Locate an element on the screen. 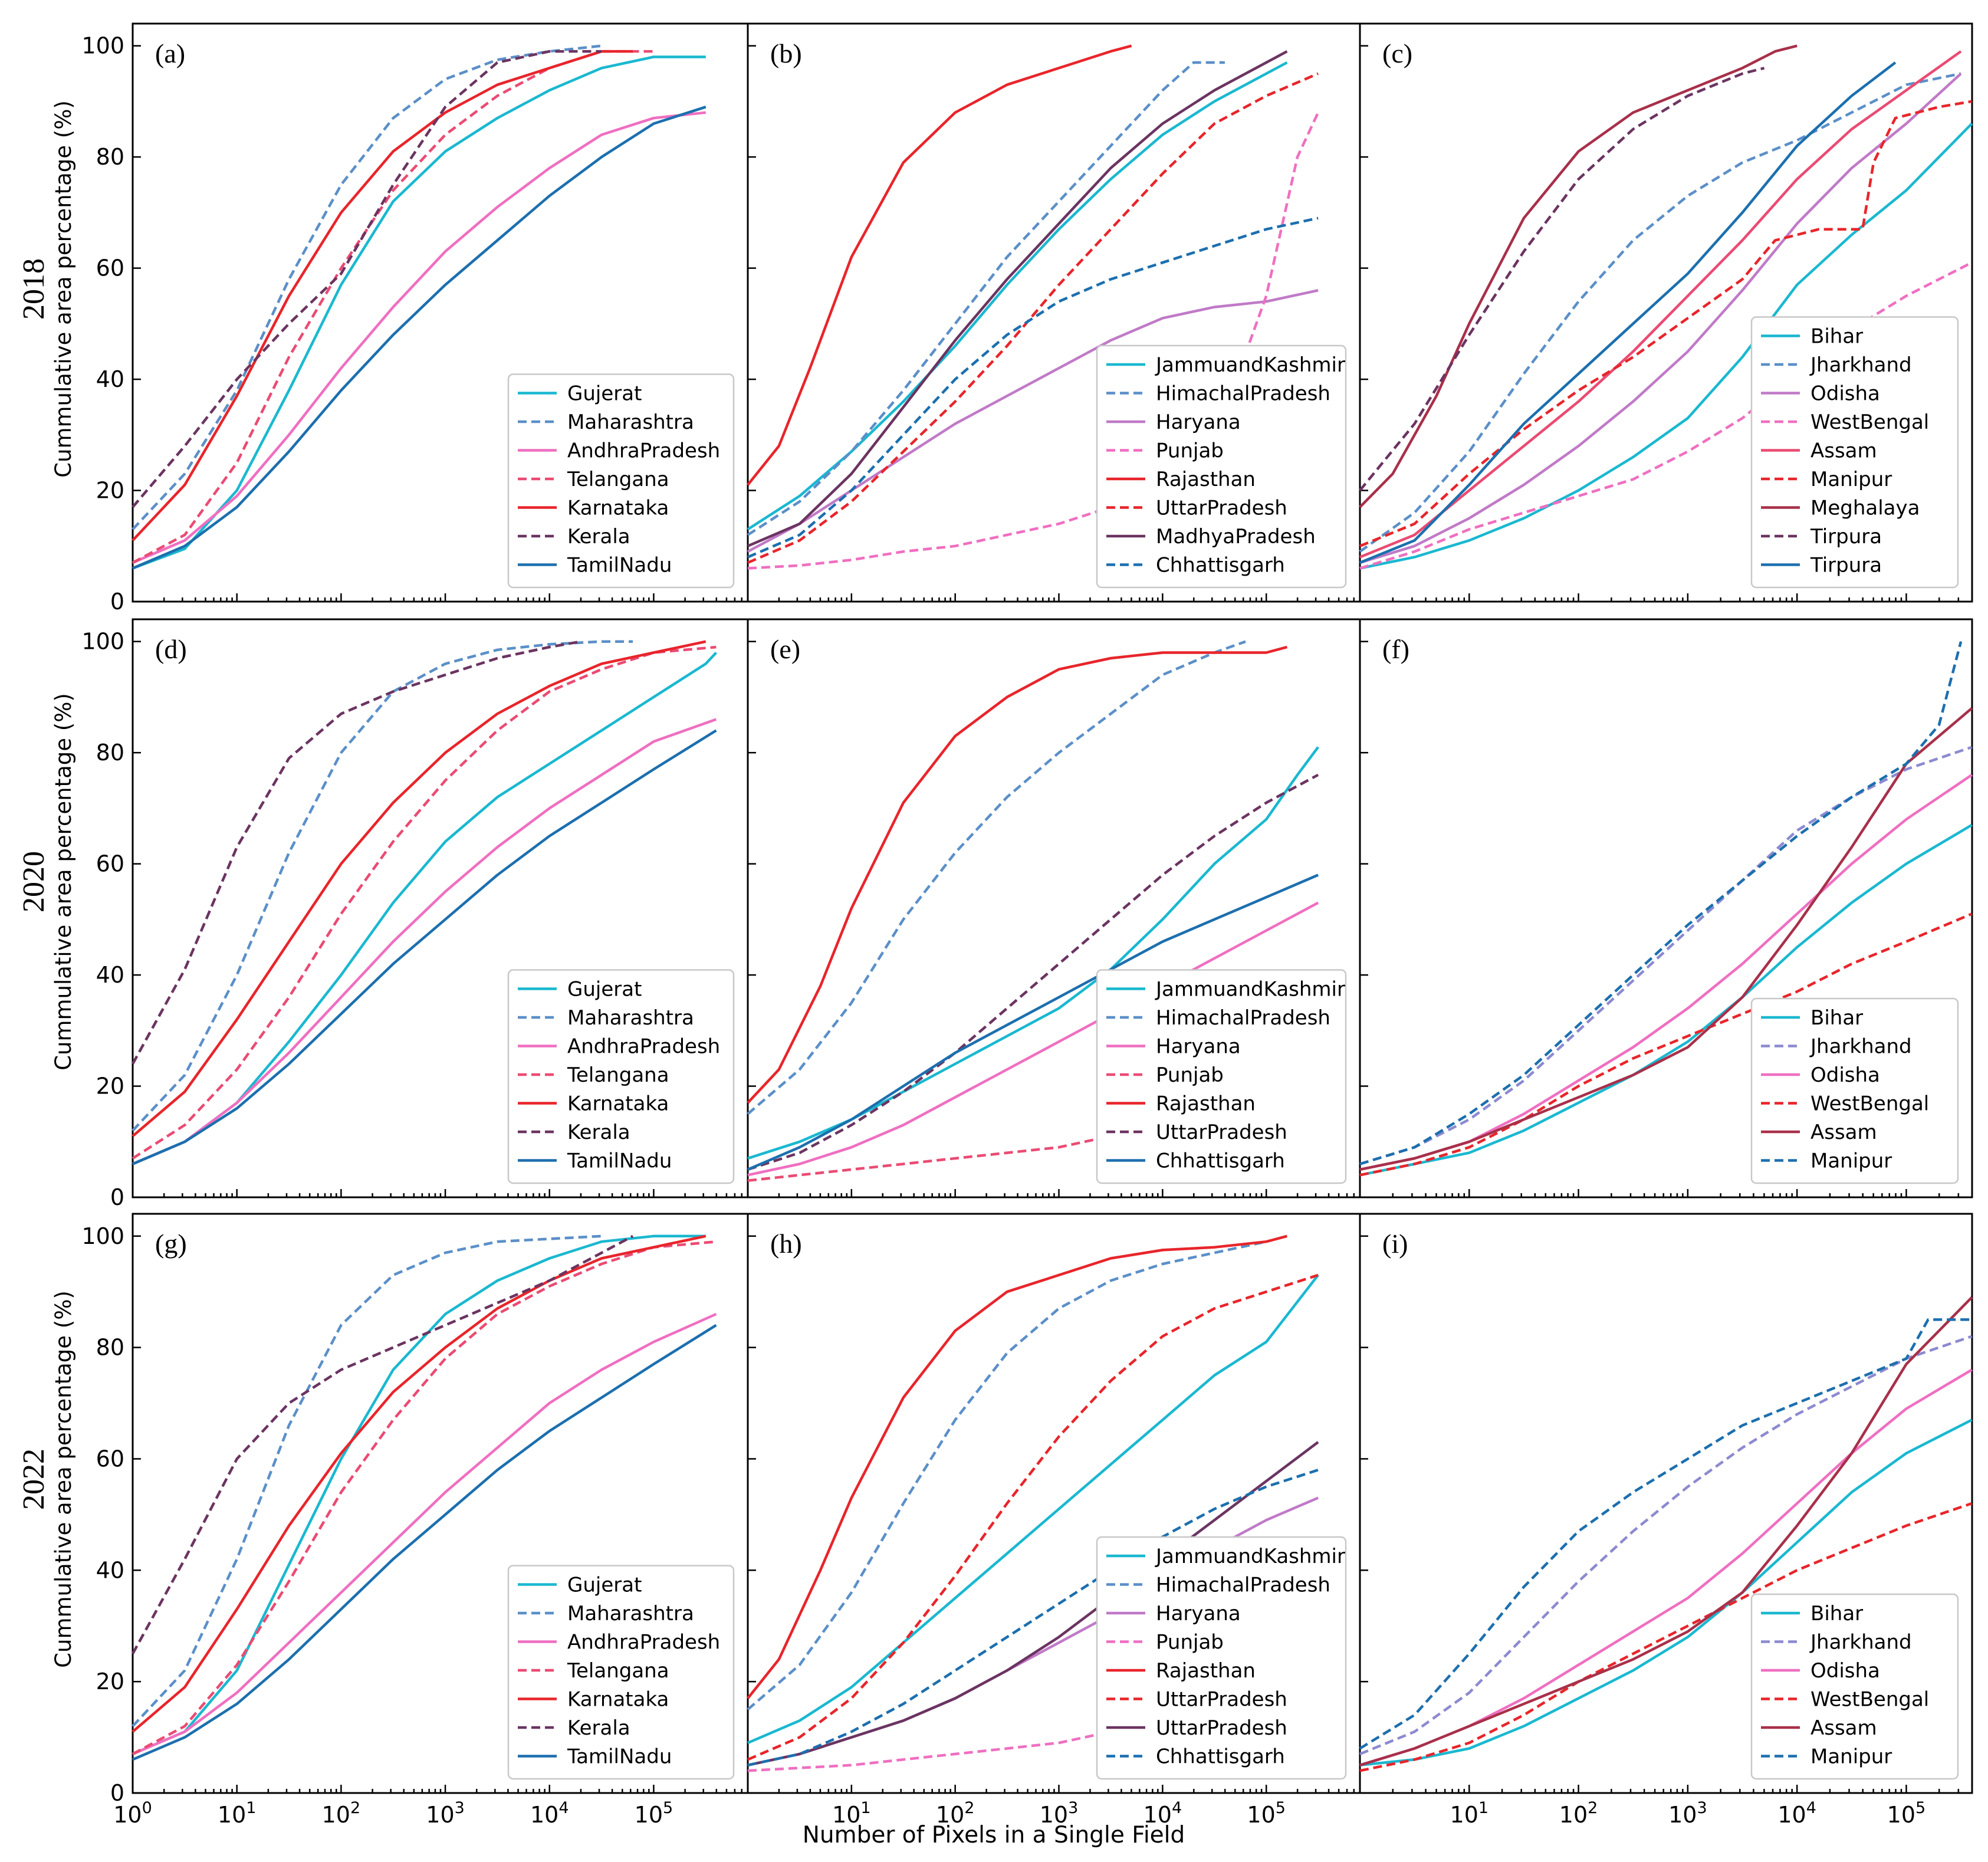 The width and height of the screenshot is (1988, 1862). series-line-telangana is located at coordinates (425, 903).